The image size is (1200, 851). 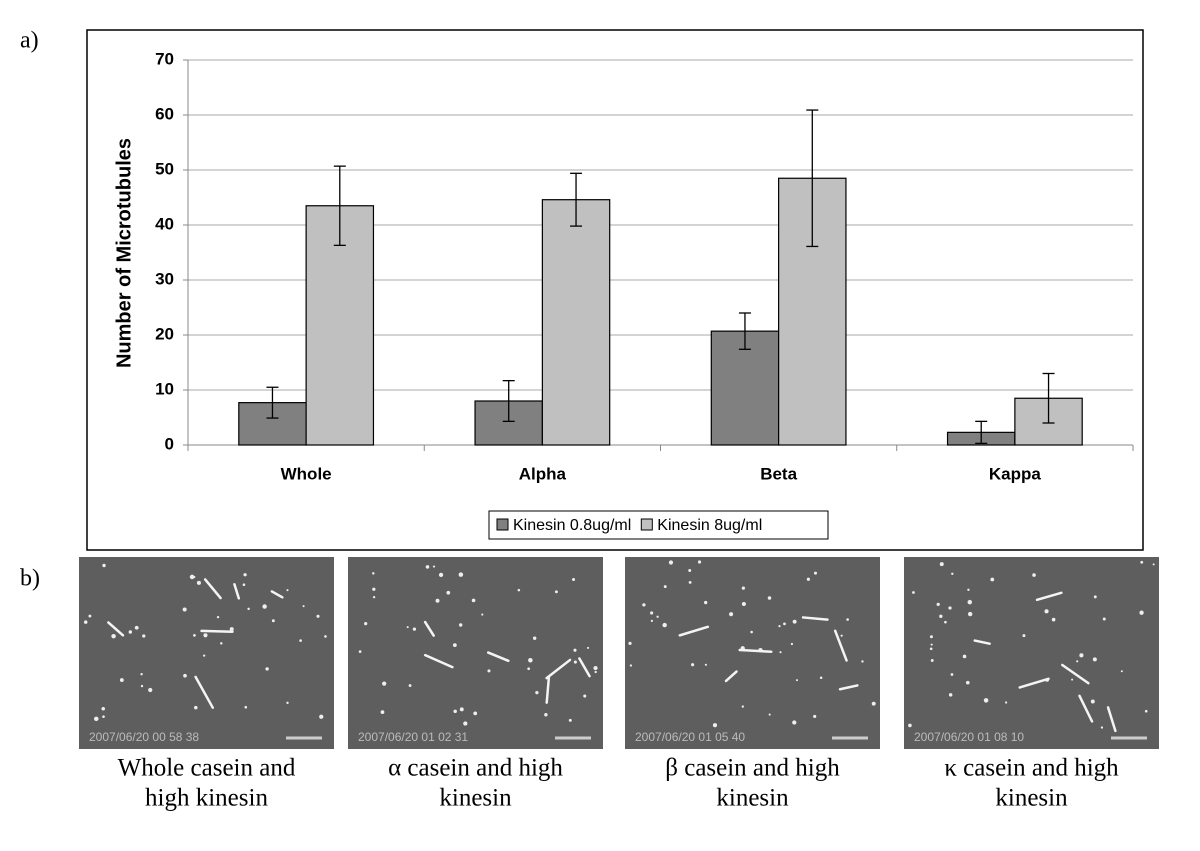 I want to click on y-tick-label: 30, so click(x=164, y=278).